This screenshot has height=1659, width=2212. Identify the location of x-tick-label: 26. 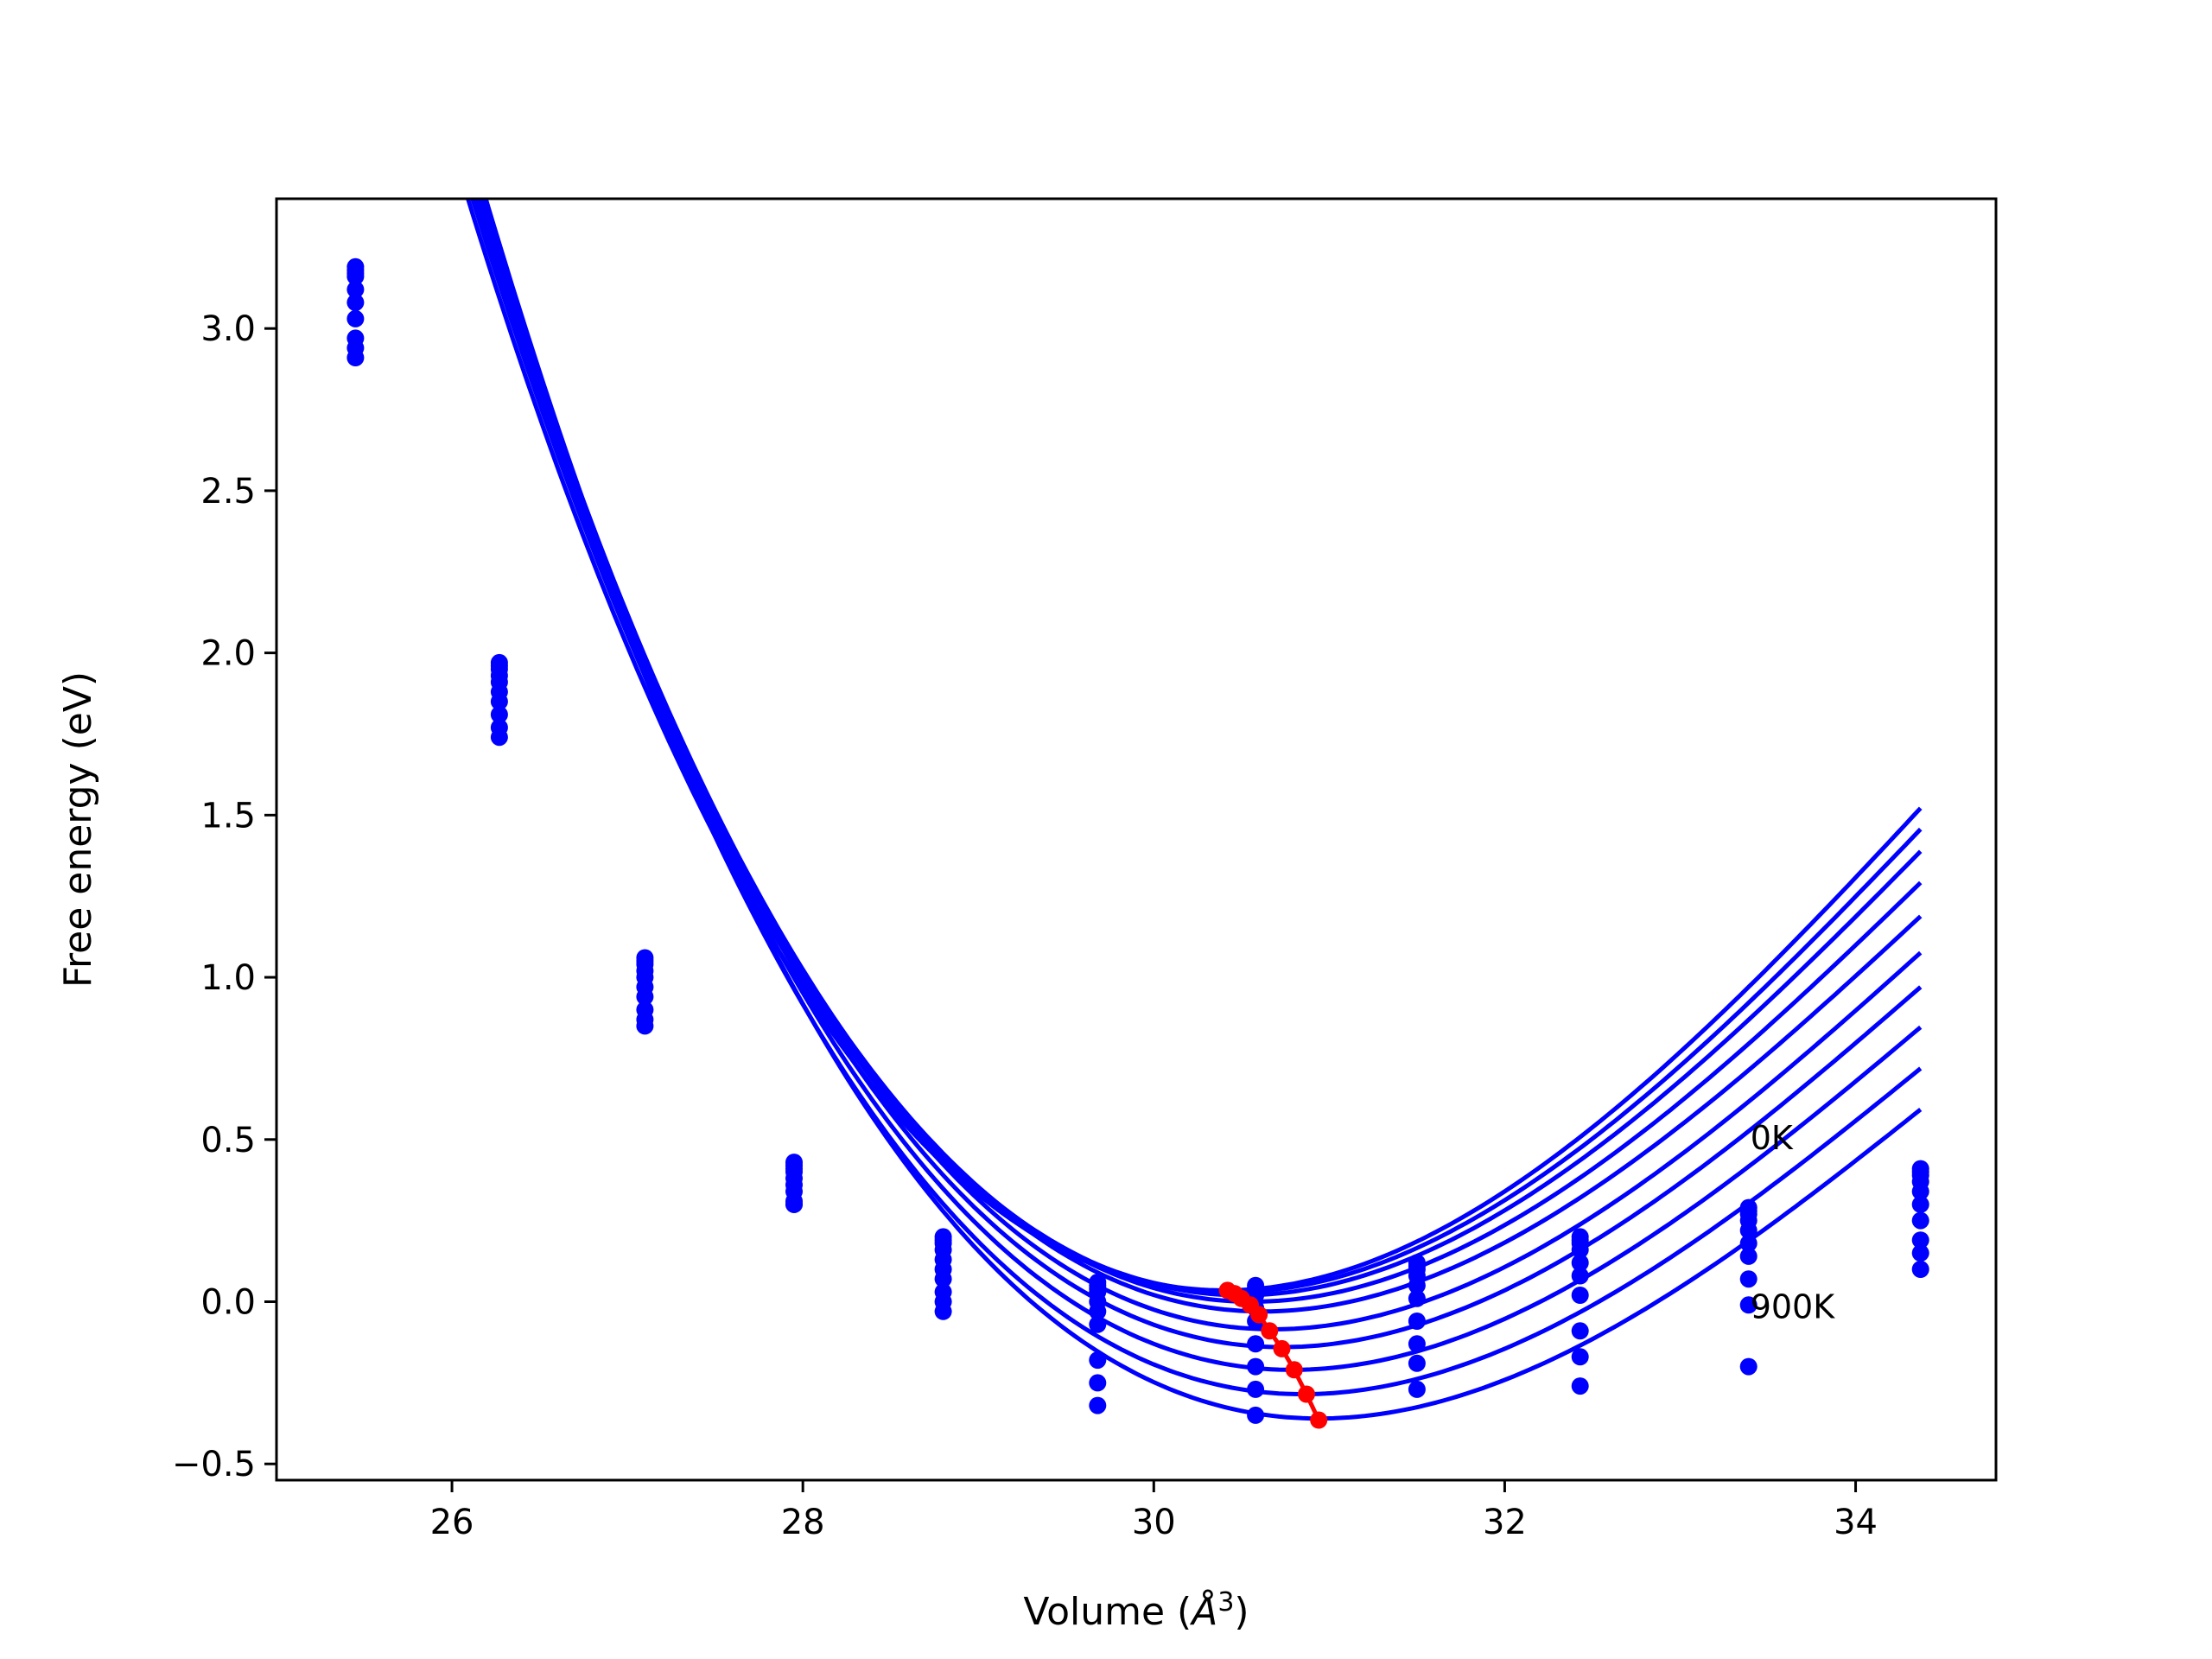
(452, 1522).